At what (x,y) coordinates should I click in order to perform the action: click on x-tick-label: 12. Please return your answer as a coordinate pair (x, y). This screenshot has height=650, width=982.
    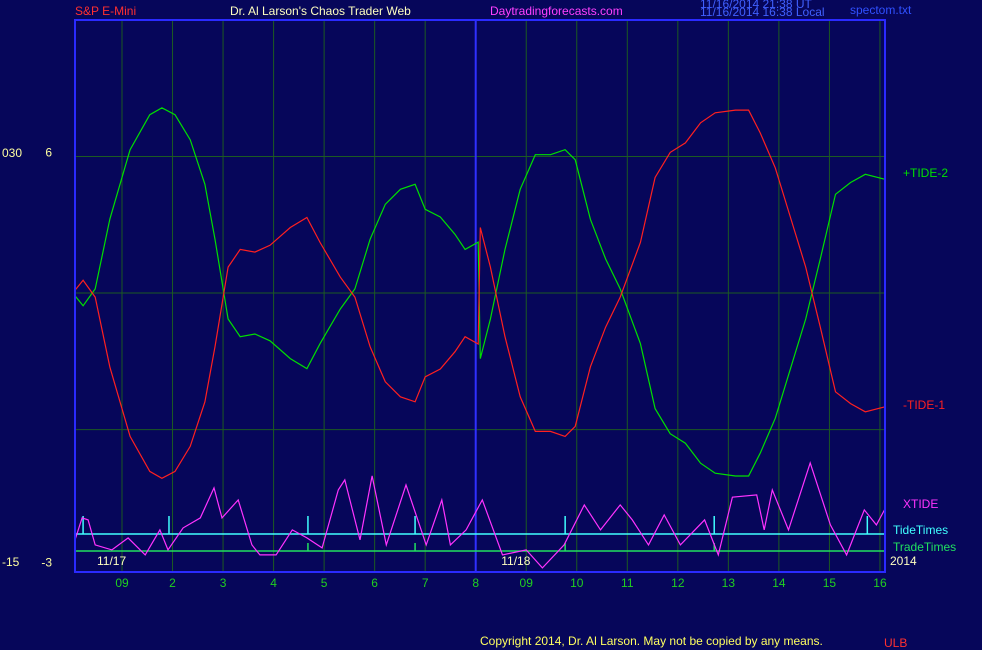
    Looking at the image, I should click on (678, 583).